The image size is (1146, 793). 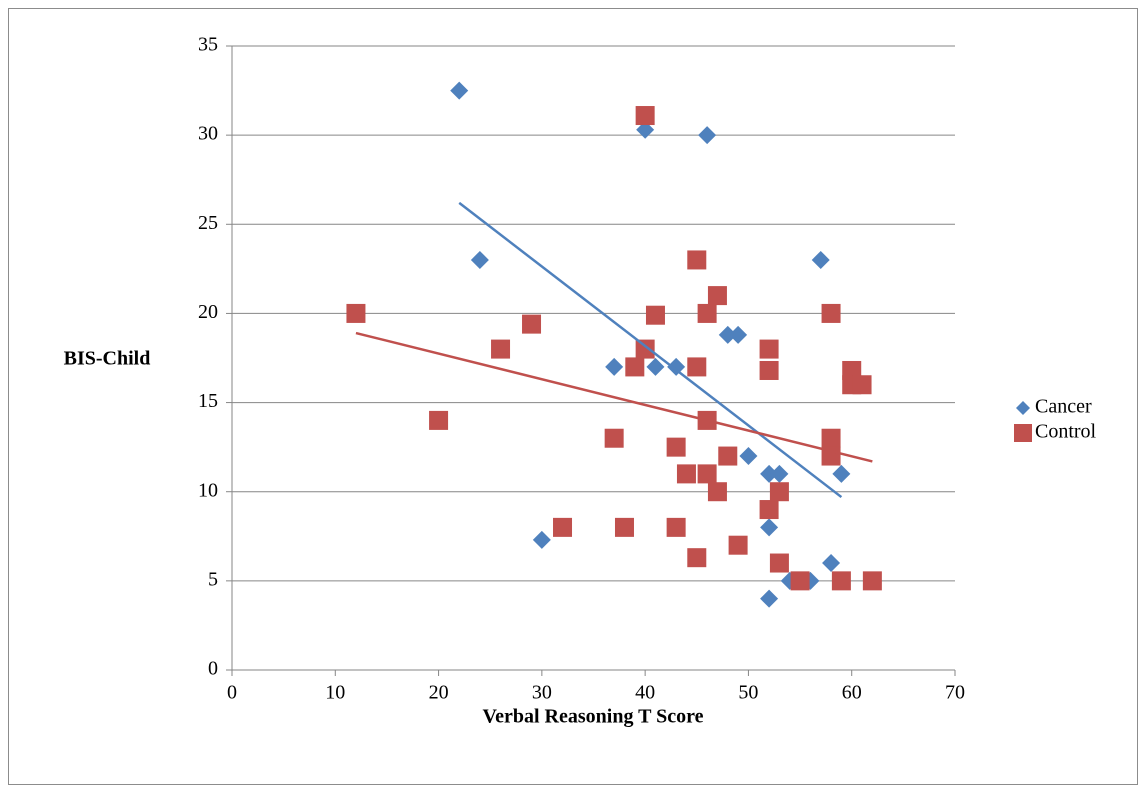 What do you see at coordinates (852, 693) in the screenshot?
I see `x-tick-label: 60` at bounding box center [852, 693].